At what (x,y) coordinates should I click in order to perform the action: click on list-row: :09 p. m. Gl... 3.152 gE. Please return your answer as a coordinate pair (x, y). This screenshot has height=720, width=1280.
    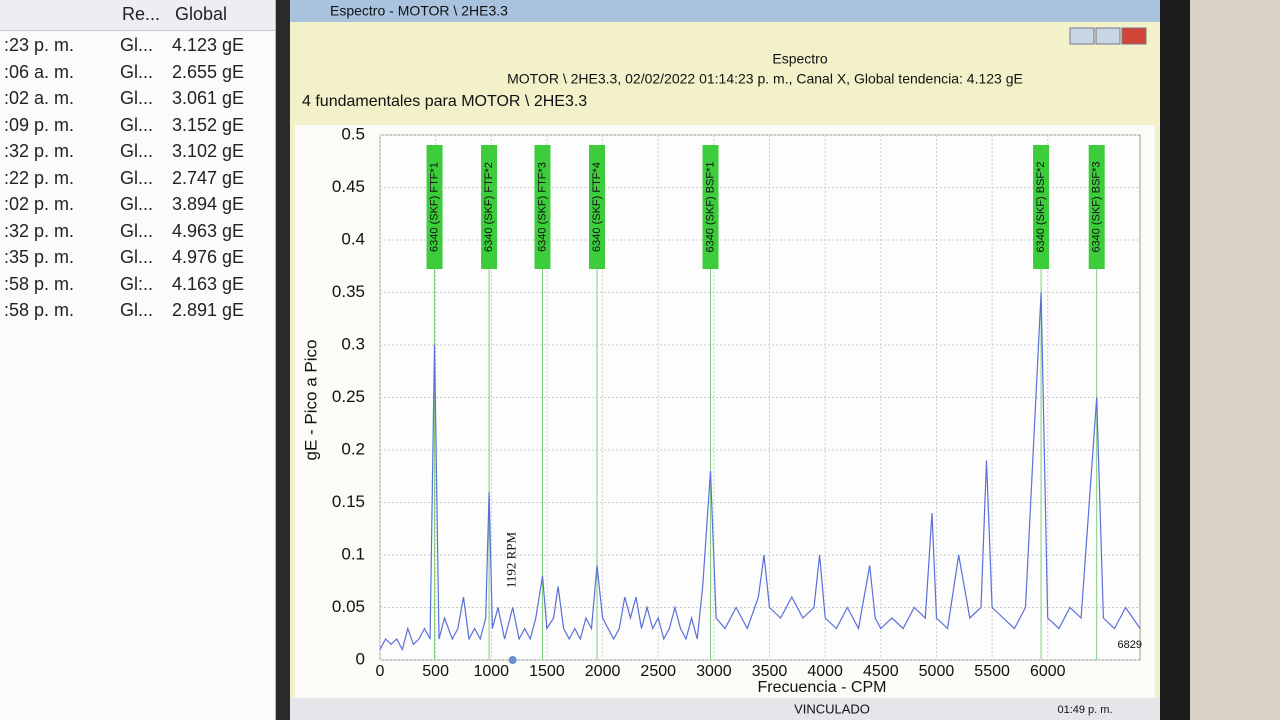
    Looking at the image, I should click on (137, 124).